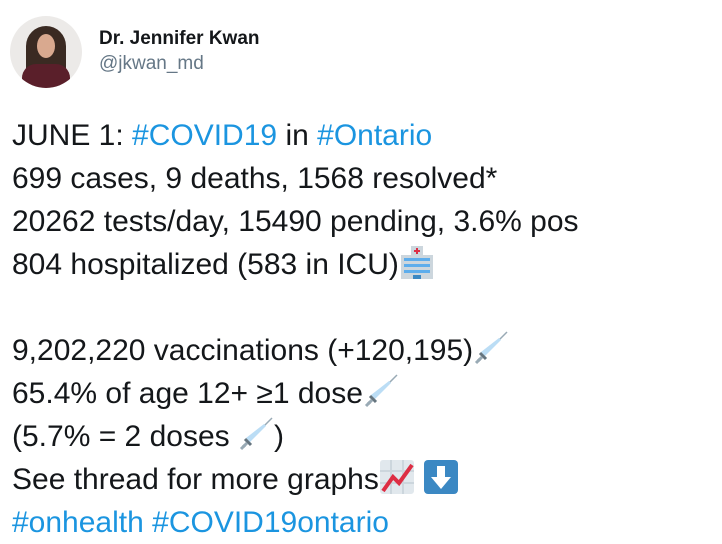  What do you see at coordinates (179, 38) in the screenshot?
I see `author-name: Dr. Jennifer Kwan` at bounding box center [179, 38].